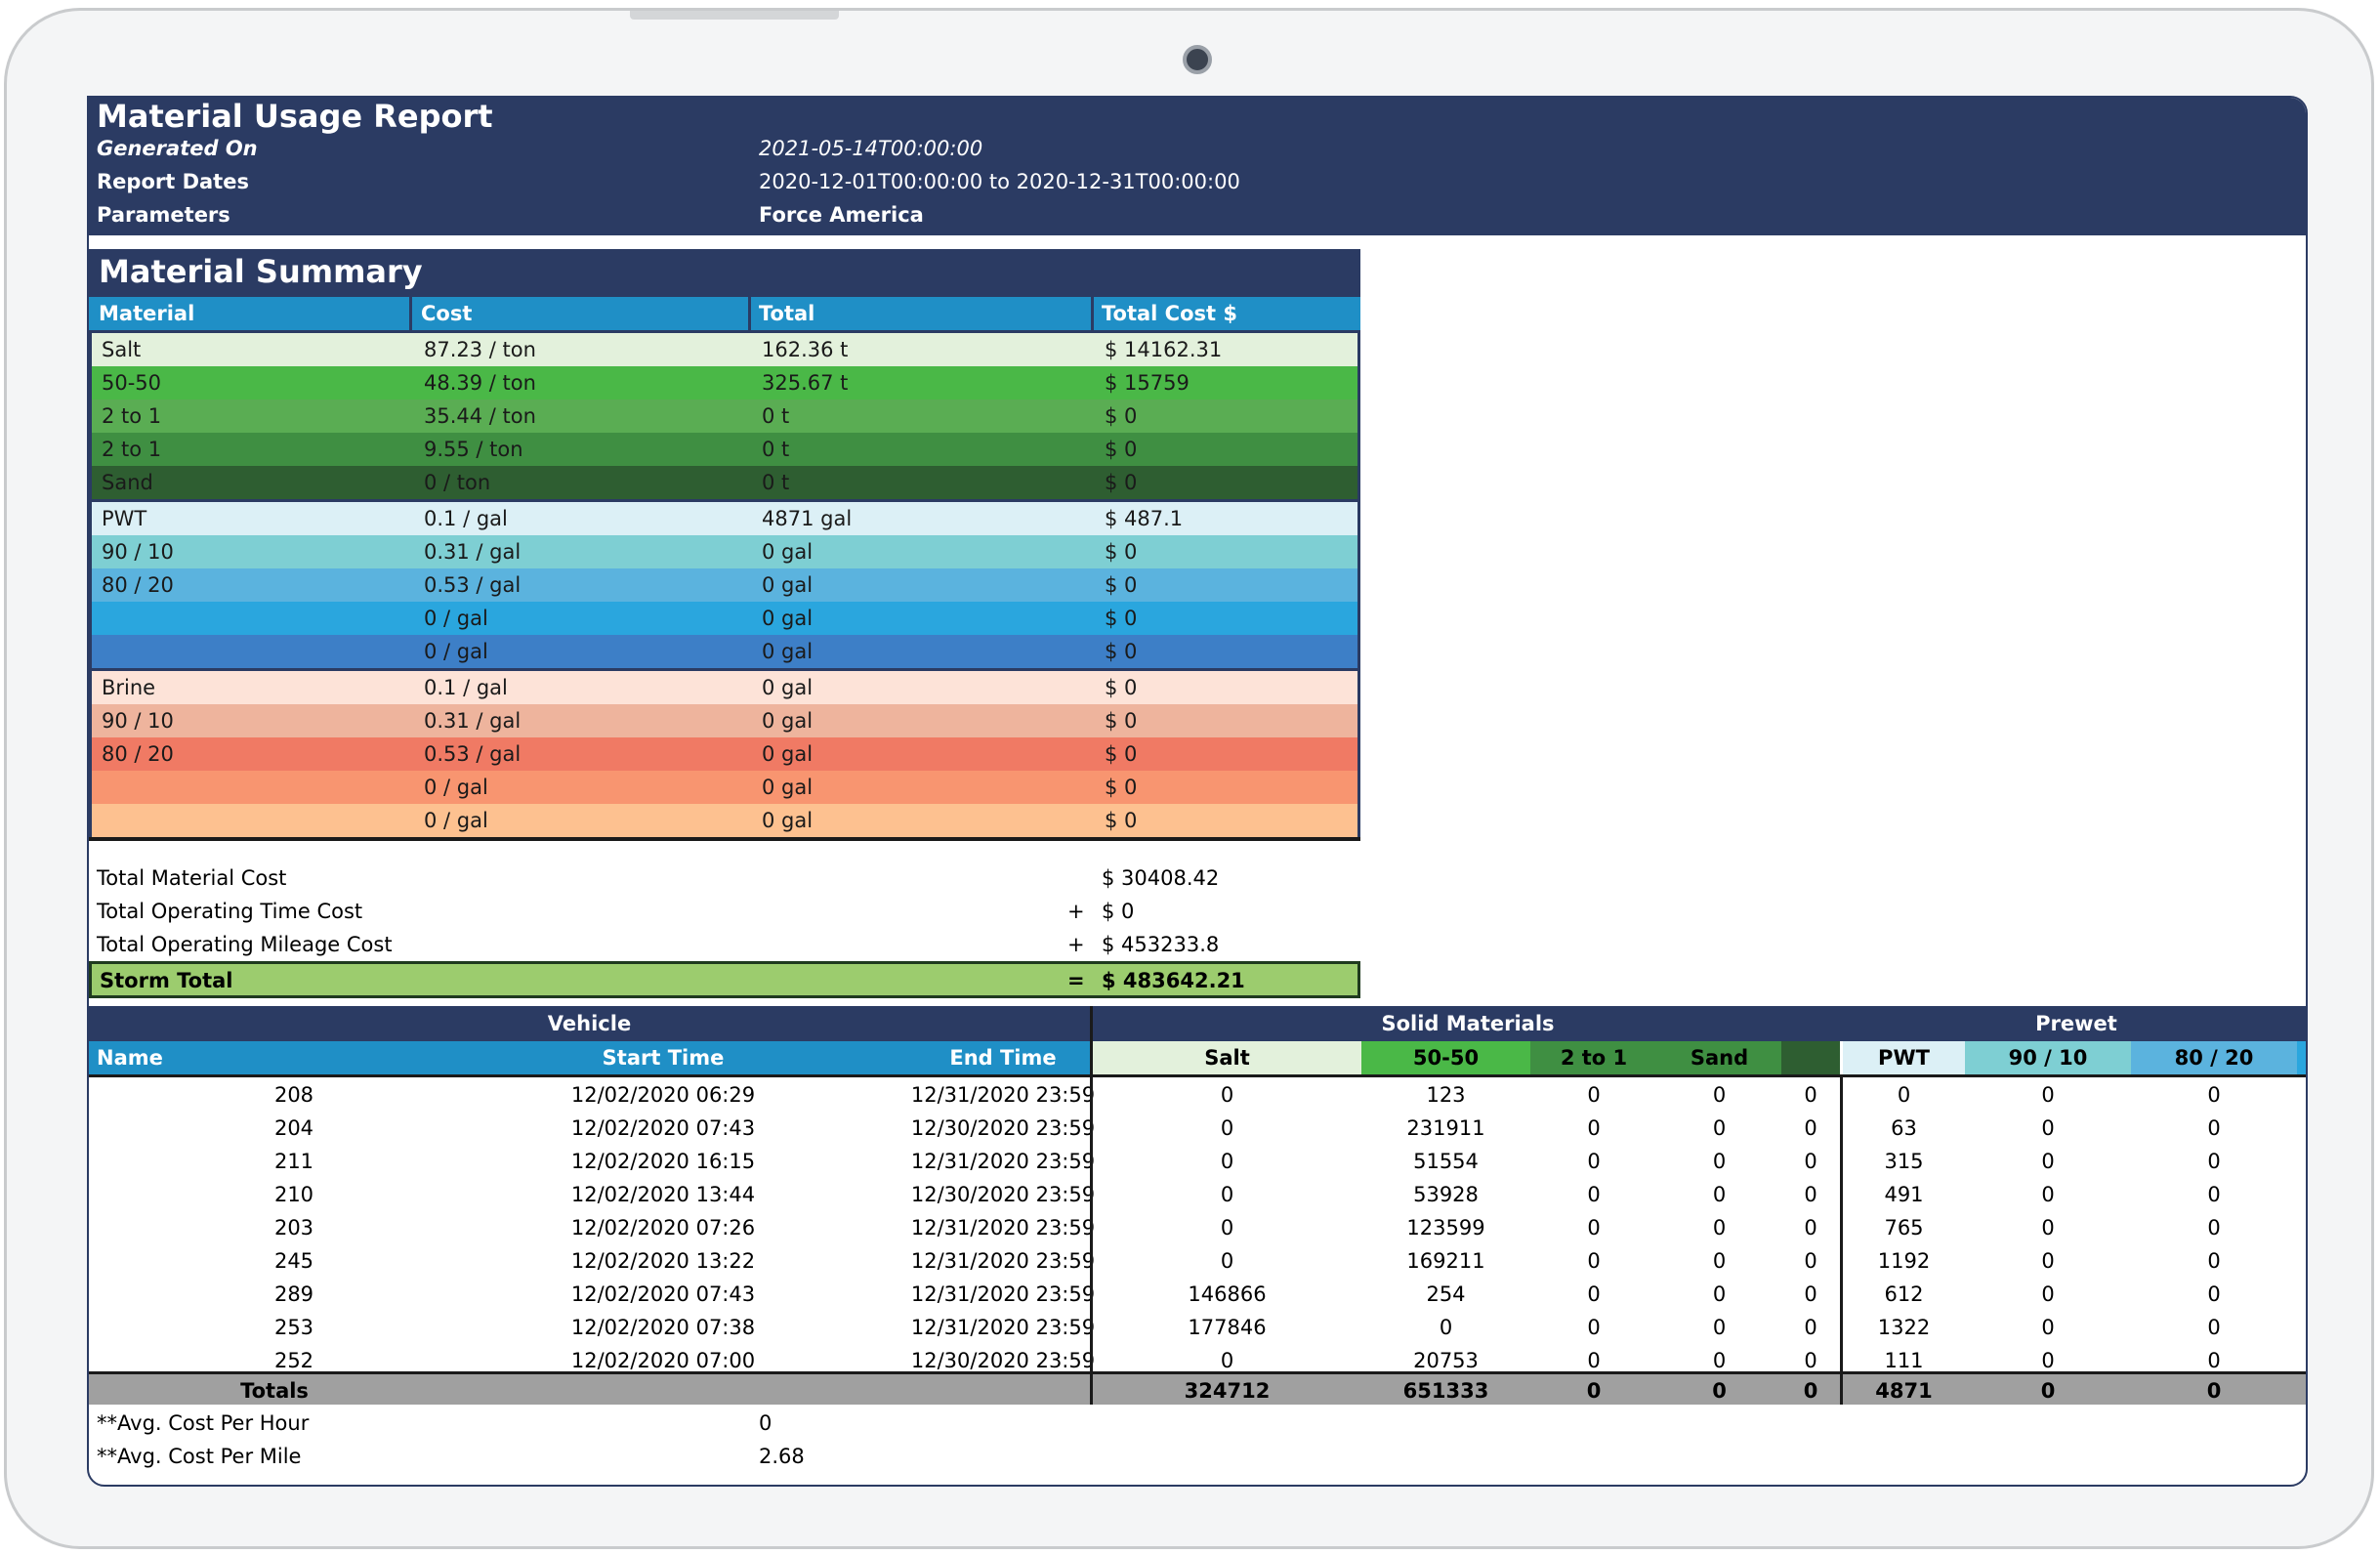  Describe the element at coordinates (807, 518) in the screenshot. I see `material-total: 4871 gal` at that location.